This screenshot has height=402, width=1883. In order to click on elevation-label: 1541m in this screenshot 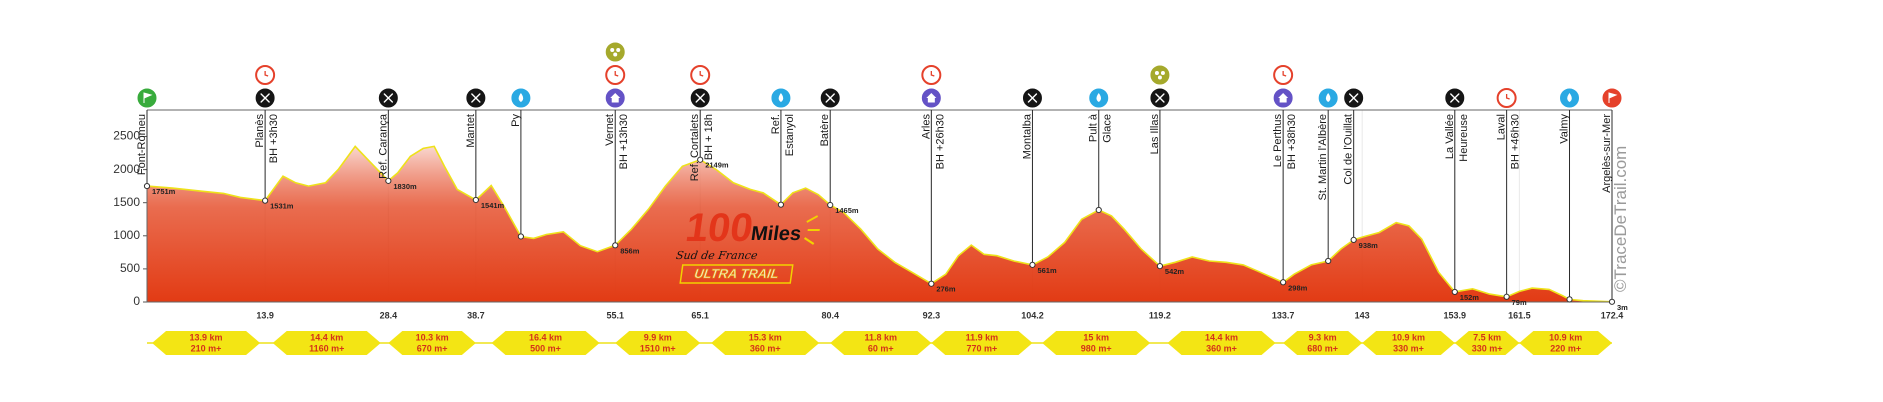, I will do `click(493, 205)`.